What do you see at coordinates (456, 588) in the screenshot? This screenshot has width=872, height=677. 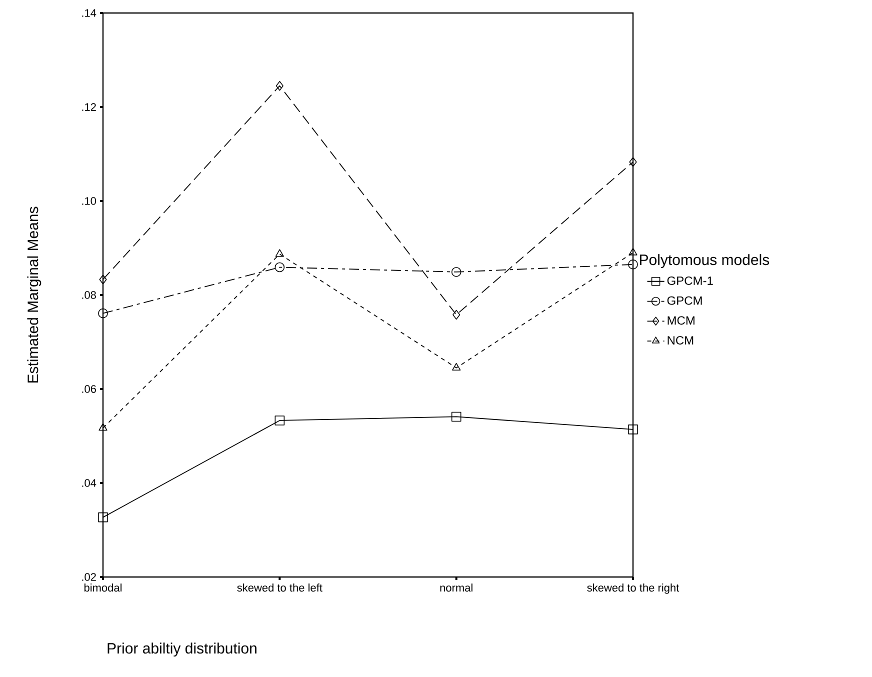 I see `x-tick-label: normal` at bounding box center [456, 588].